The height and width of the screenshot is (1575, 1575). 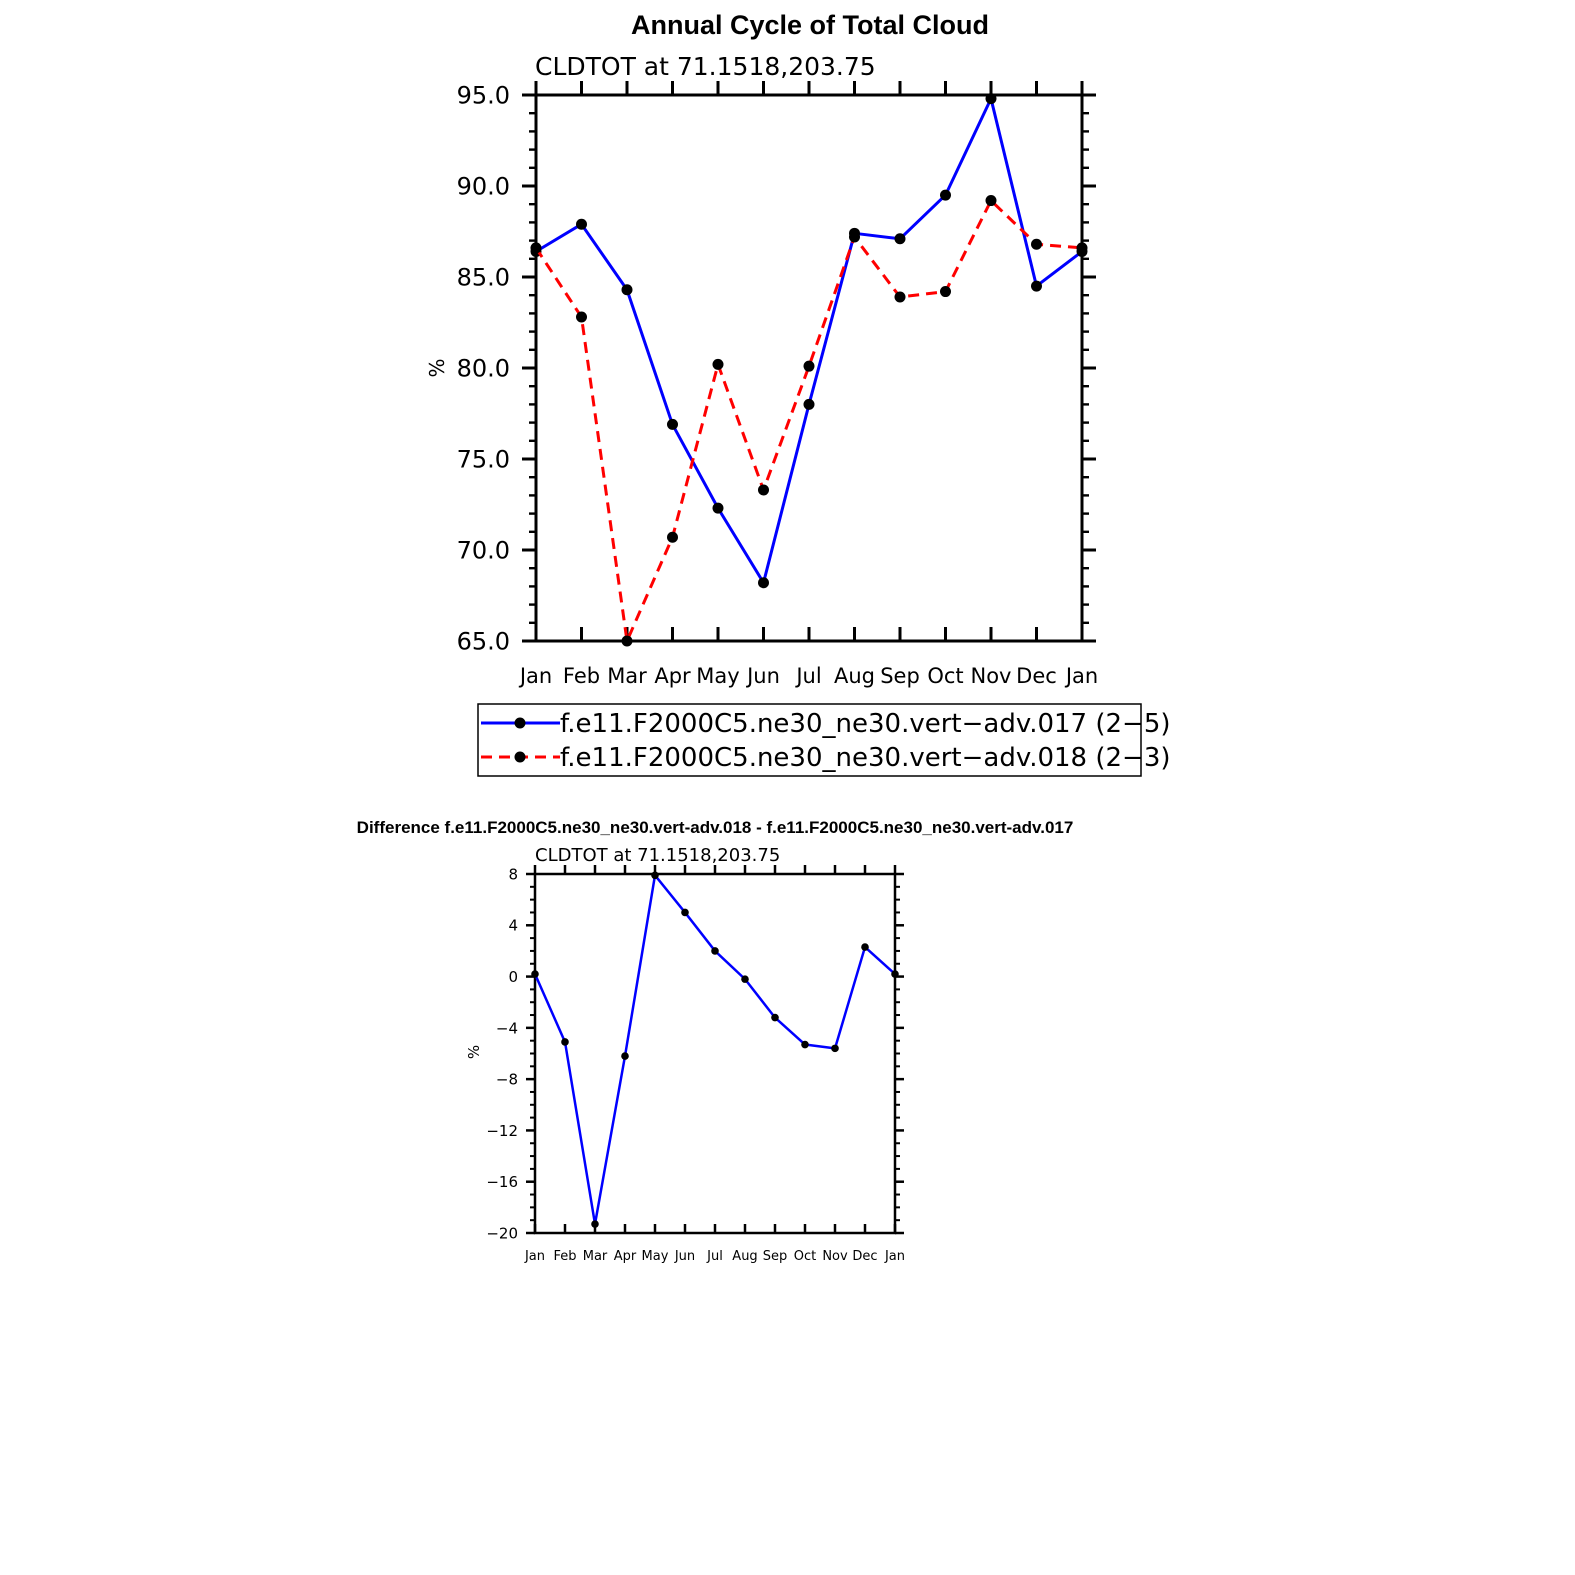 I want to click on y-tick-label: 90.0, so click(x=483, y=187).